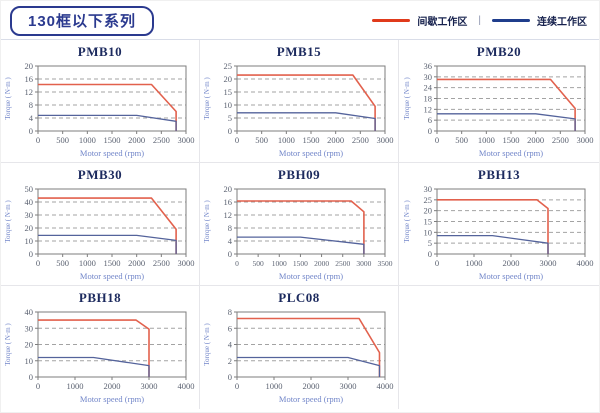 This screenshot has height=413, width=600. What do you see at coordinates (299, 174) in the screenshot?
I see `chart-title: PBH09` at bounding box center [299, 174].